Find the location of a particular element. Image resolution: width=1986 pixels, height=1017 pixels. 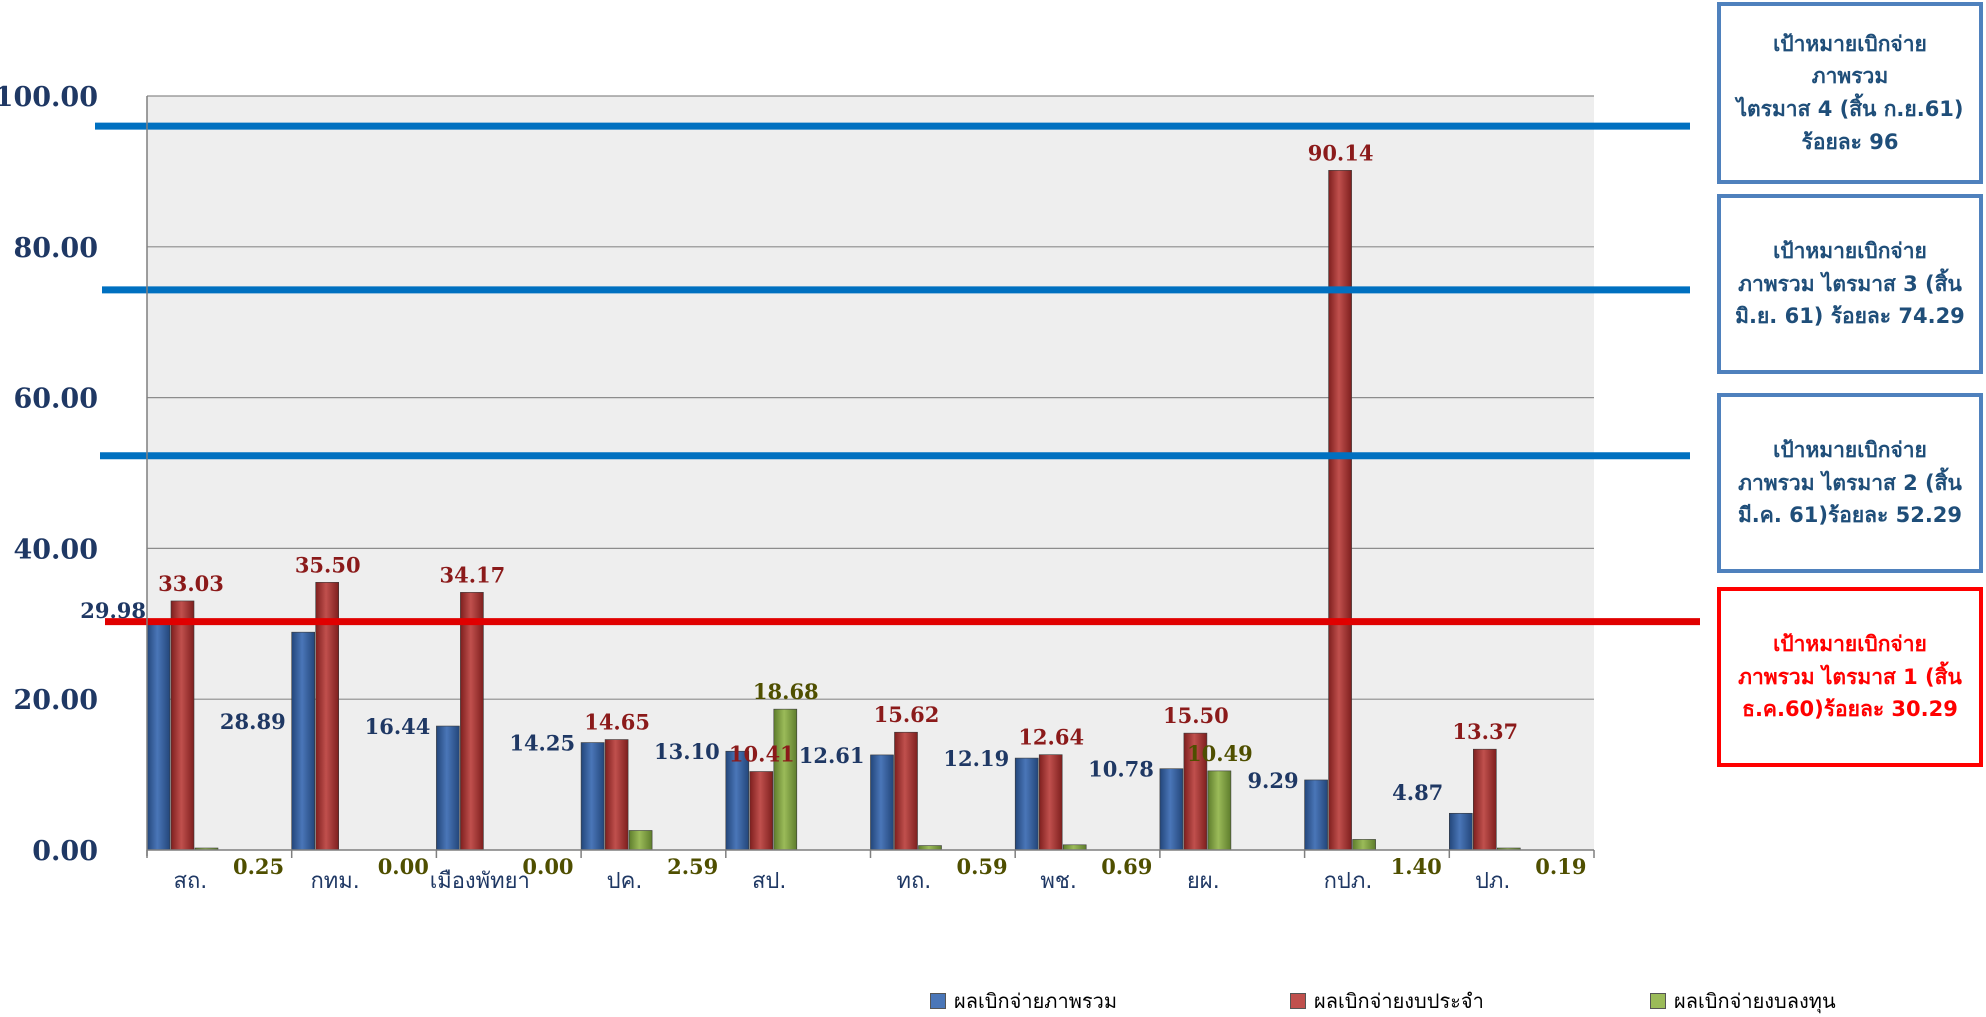

data-label-overall: 14.25 is located at coordinates (542, 743).